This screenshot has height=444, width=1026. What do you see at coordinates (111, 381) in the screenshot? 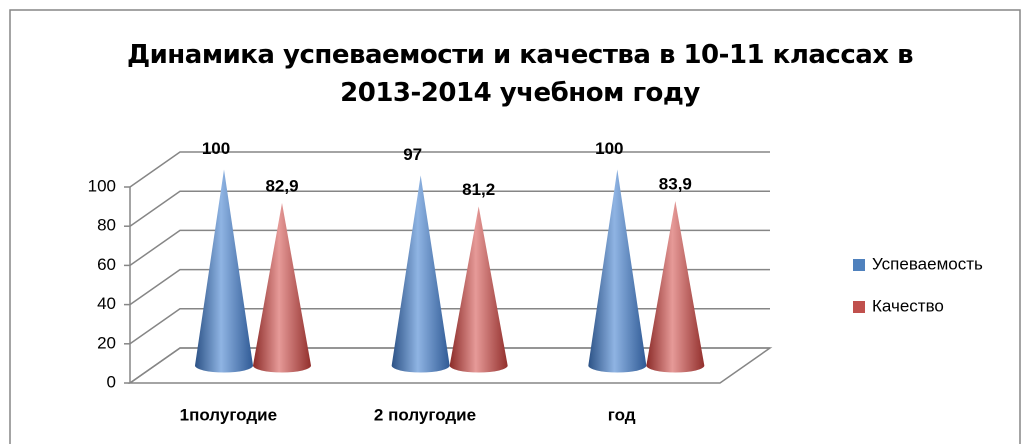
I see `y-tick-label: 0` at bounding box center [111, 381].